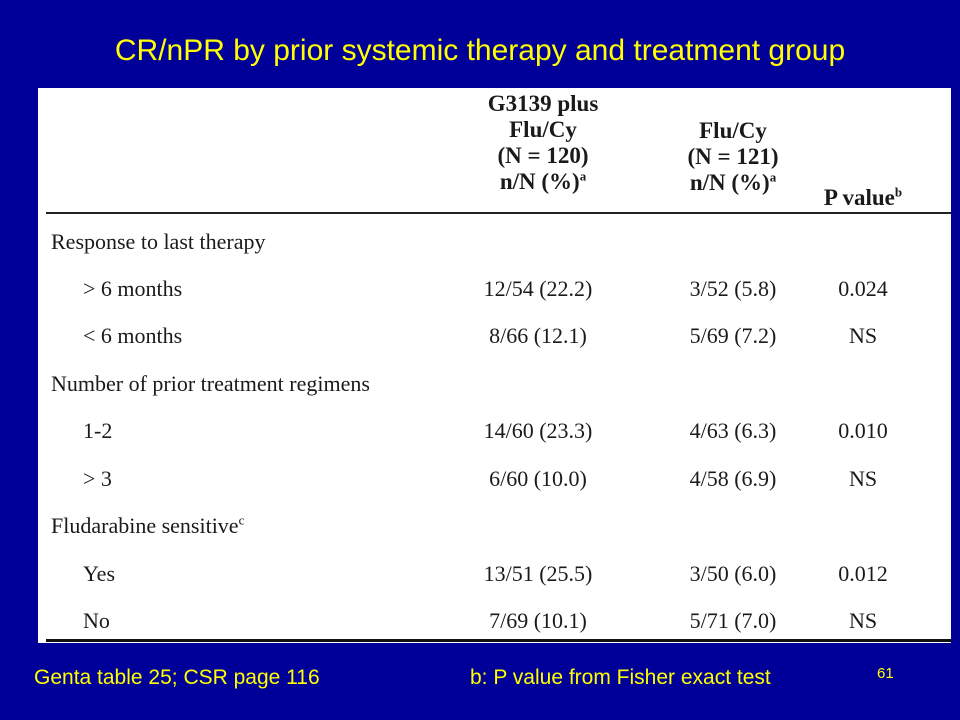  Describe the element at coordinates (863, 430) in the screenshot. I see `cell-p-value: 0.010` at that location.